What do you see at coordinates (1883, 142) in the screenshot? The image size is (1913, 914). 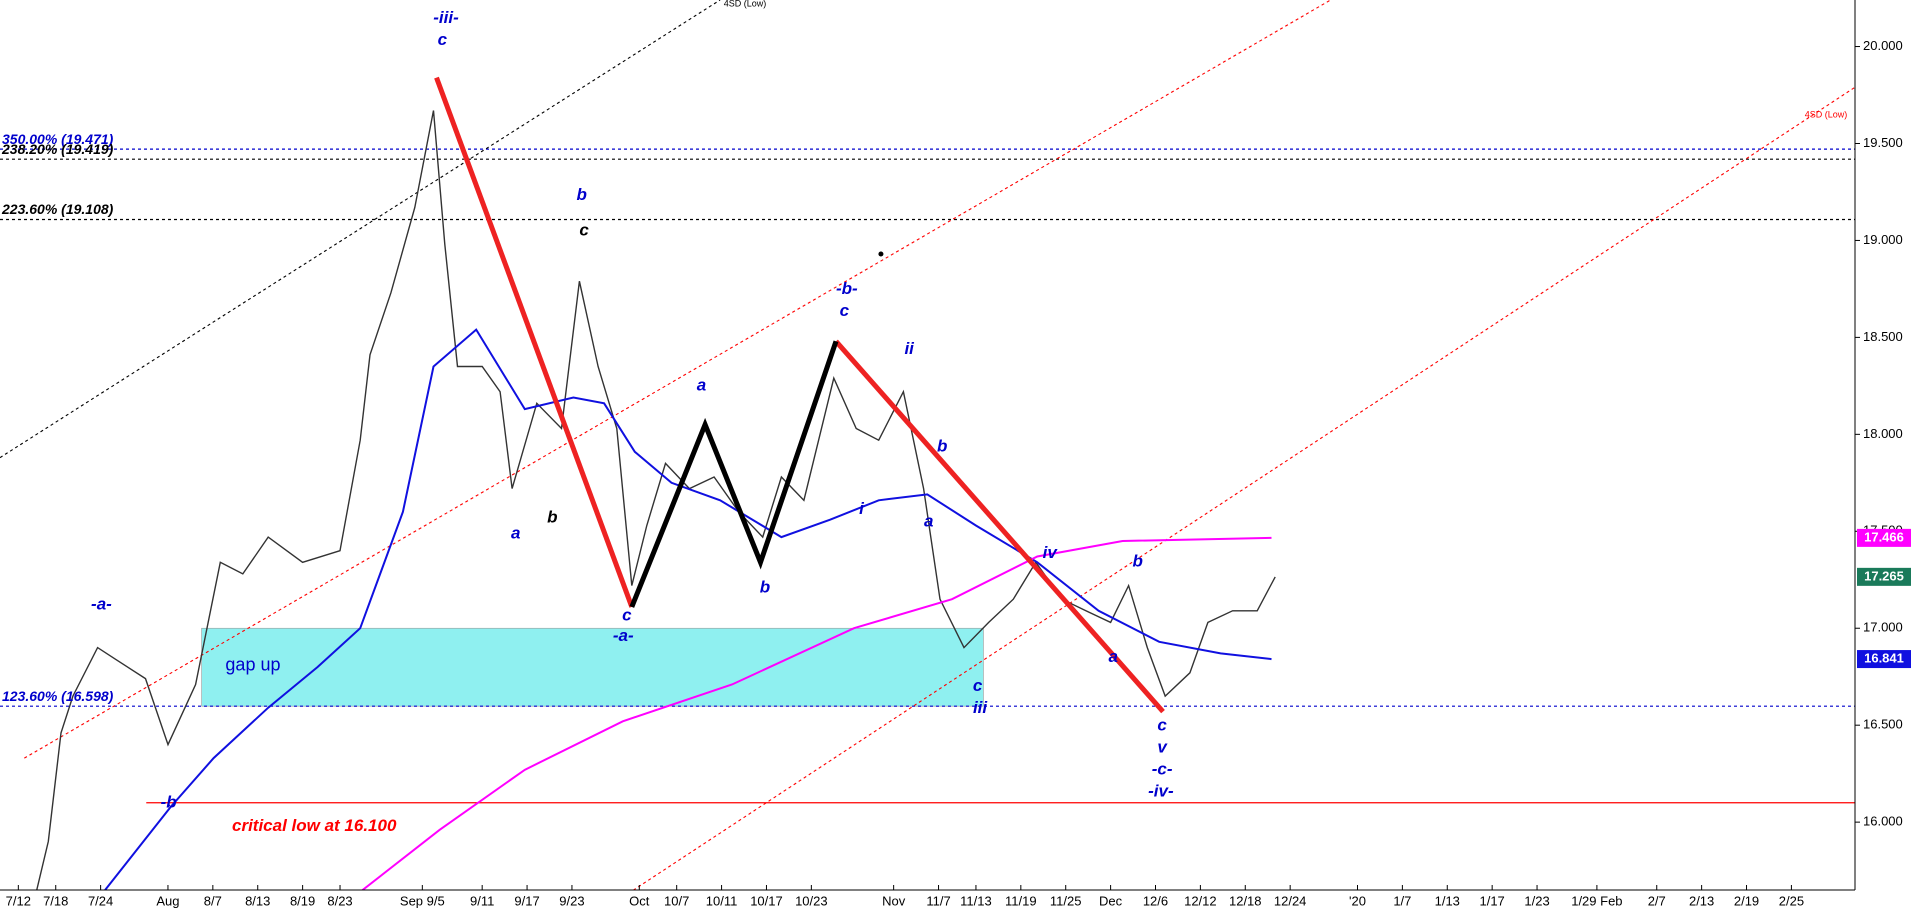 I see `y-tick-label: 19.500` at bounding box center [1883, 142].